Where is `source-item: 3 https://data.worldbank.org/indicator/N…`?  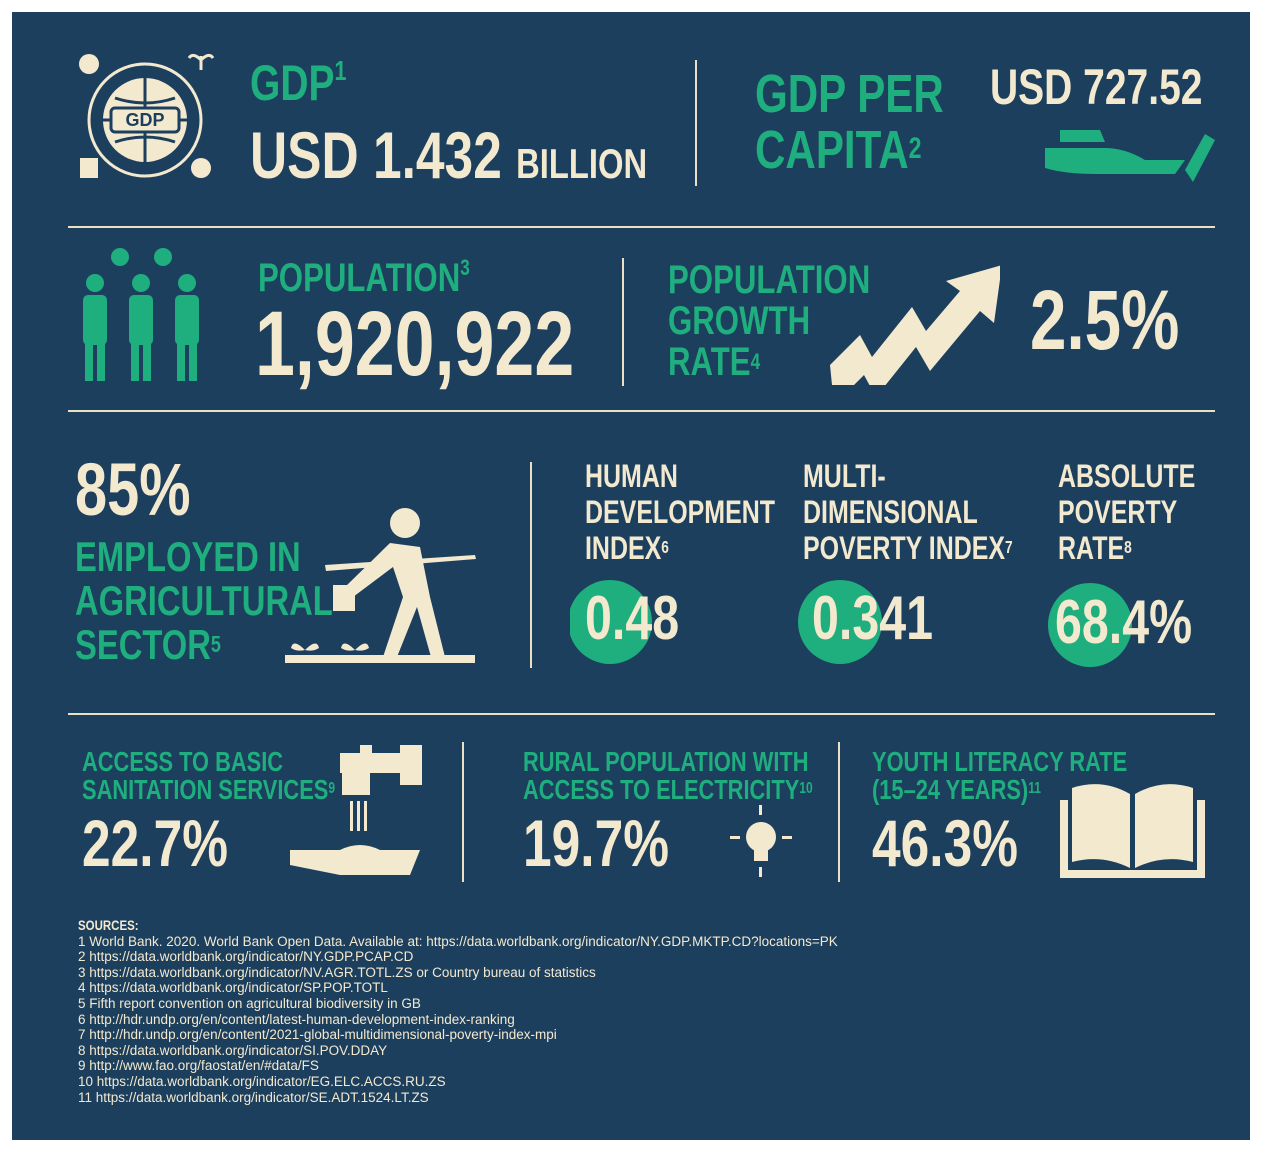 source-item: 3 https://data.worldbank.org/indicator/N… is located at coordinates (337, 972).